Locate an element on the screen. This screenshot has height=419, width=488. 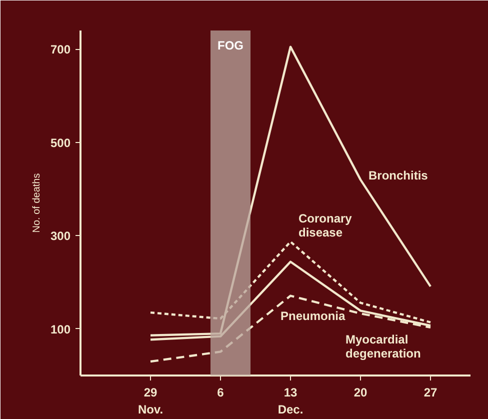
x-tick-label: 27 is located at coordinates (431, 393).